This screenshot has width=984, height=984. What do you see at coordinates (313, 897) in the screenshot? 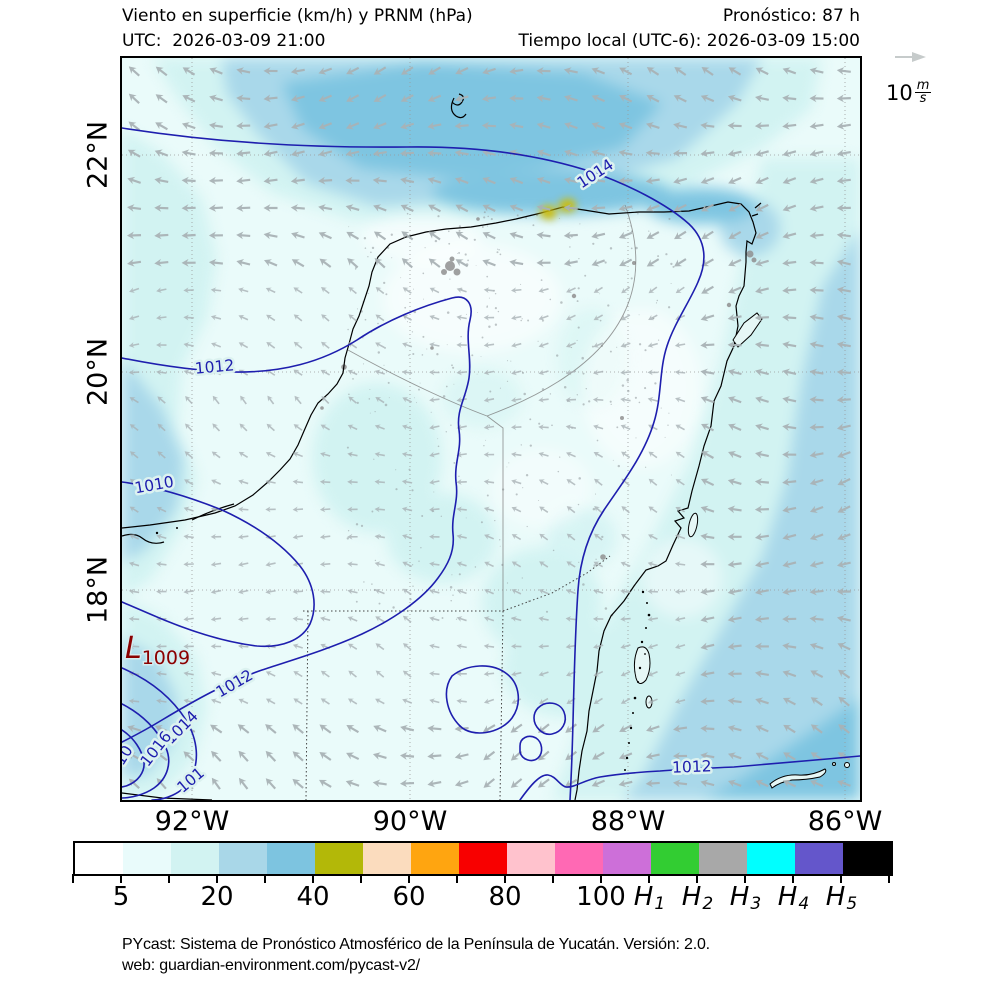
I see `colorbar-tick-label: 40` at bounding box center [313, 897].